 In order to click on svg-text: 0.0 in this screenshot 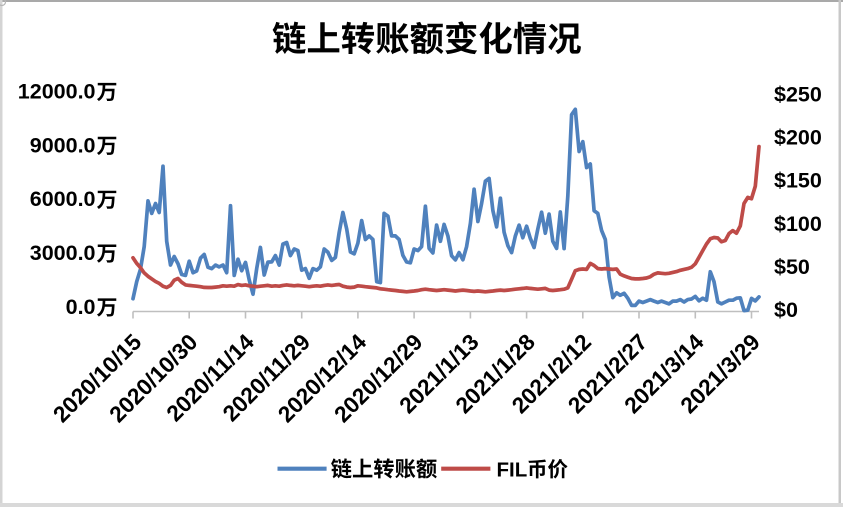, I will do `click(81, 307)`.